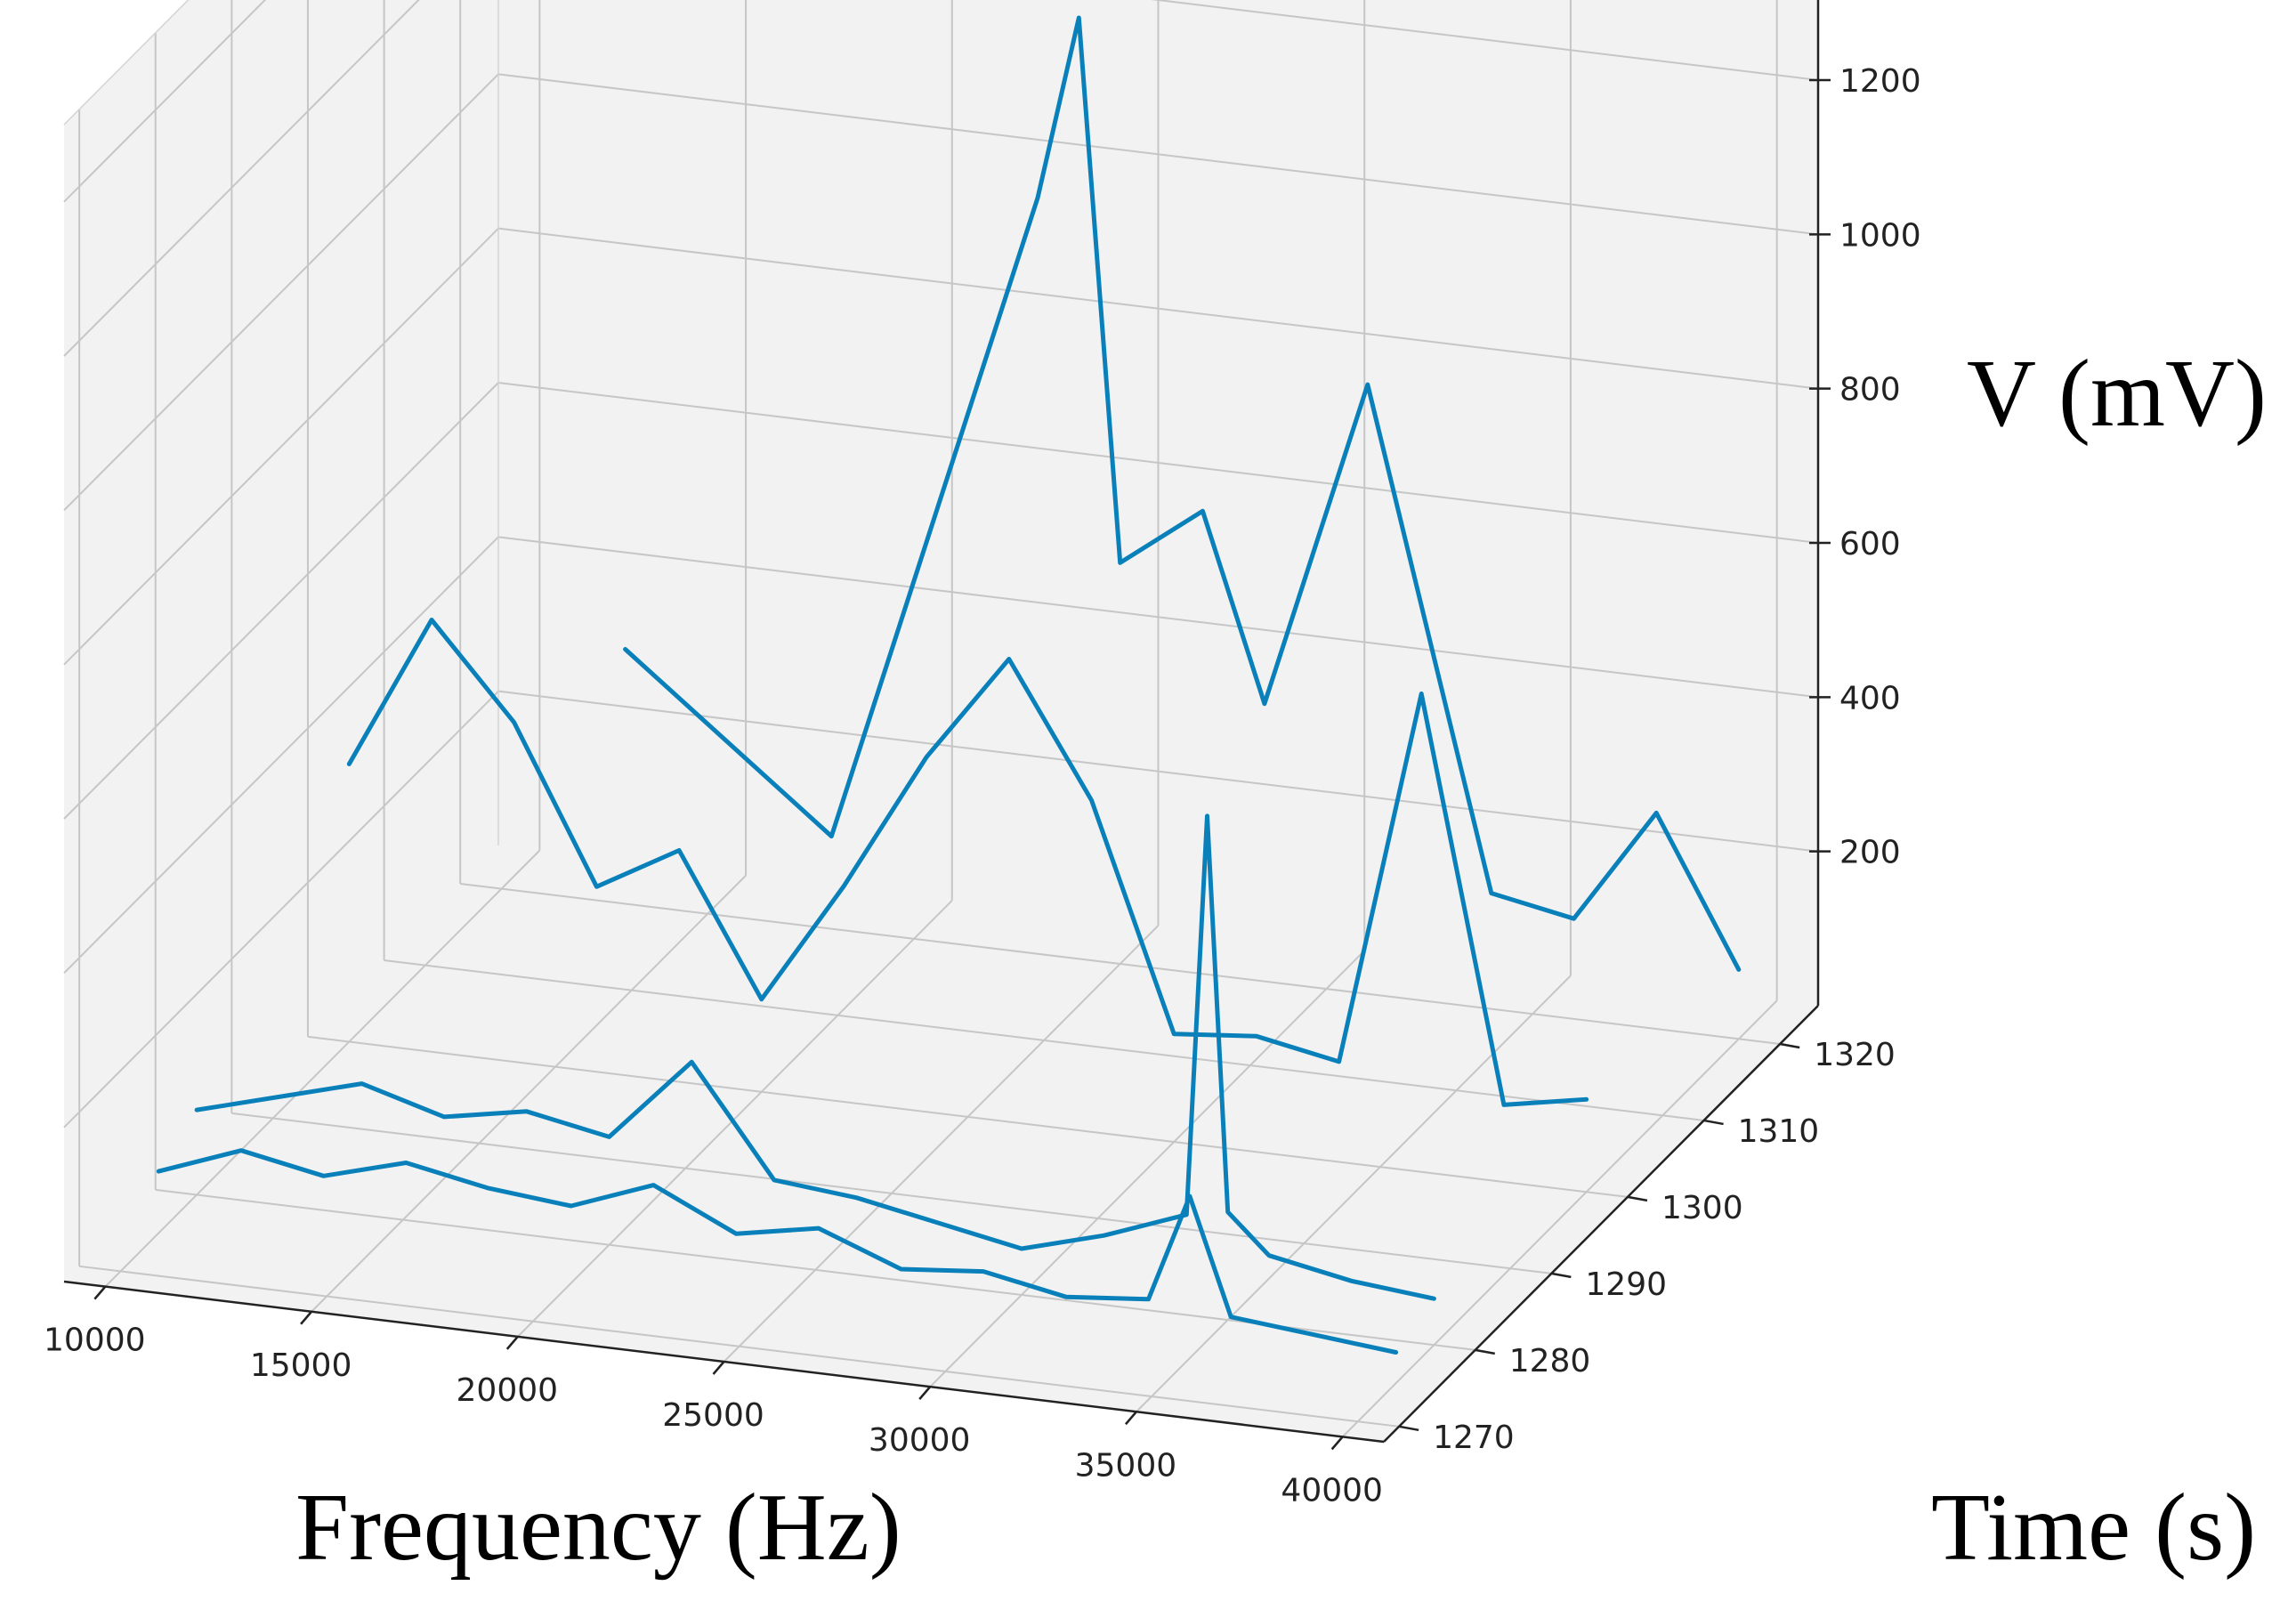 This screenshot has height=1618, width=2296. What do you see at coordinates (1332, 1490) in the screenshot?
I see `x-tick-label: 40000` at bounding box center [1332, 1490].